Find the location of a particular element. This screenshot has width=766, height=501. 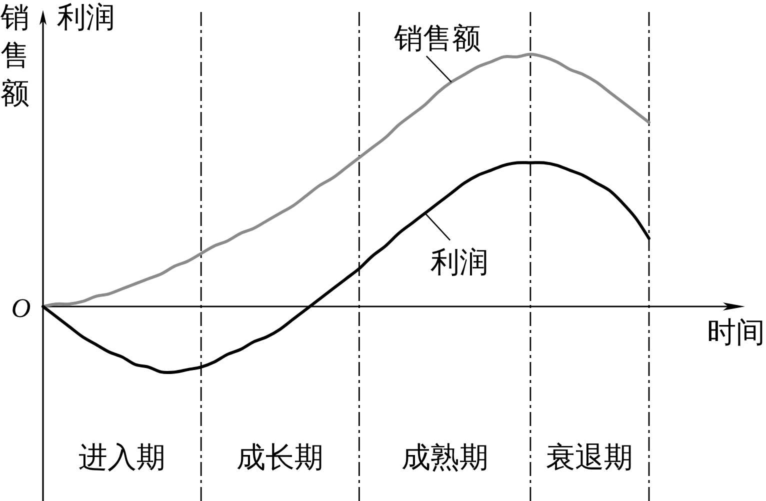

annotation: 成长期 is located at coordinates (280, 458).